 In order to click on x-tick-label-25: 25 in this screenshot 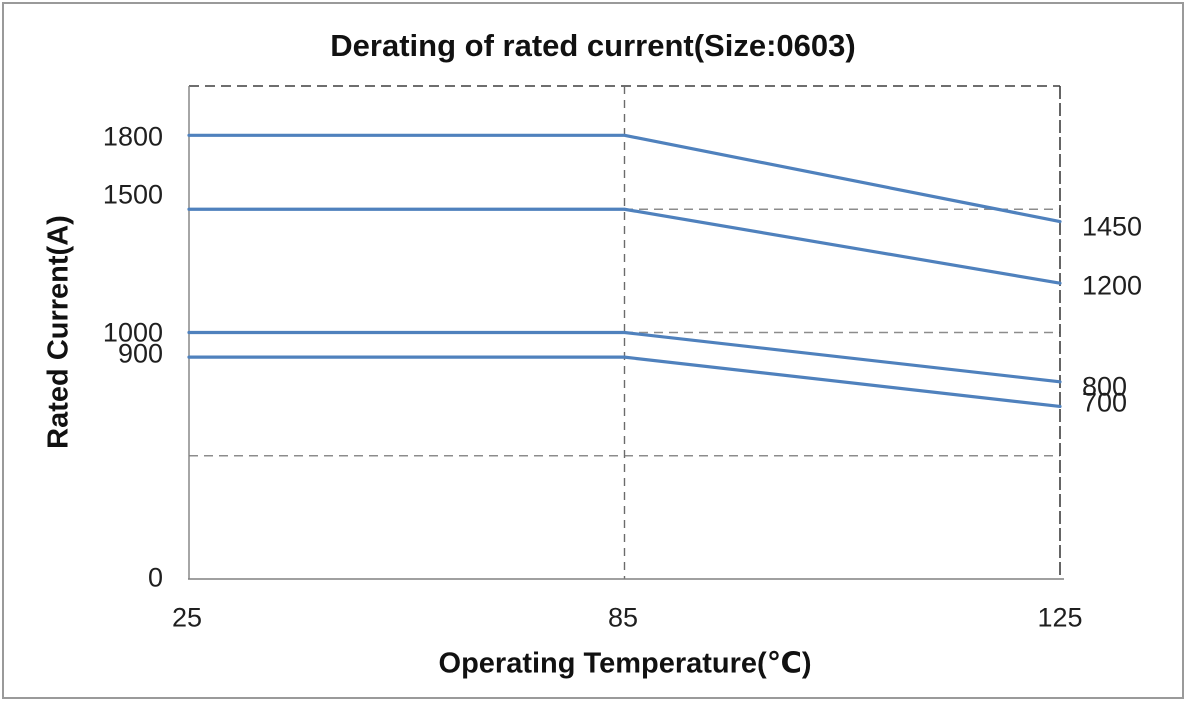, I will do `click(187, 617)`.